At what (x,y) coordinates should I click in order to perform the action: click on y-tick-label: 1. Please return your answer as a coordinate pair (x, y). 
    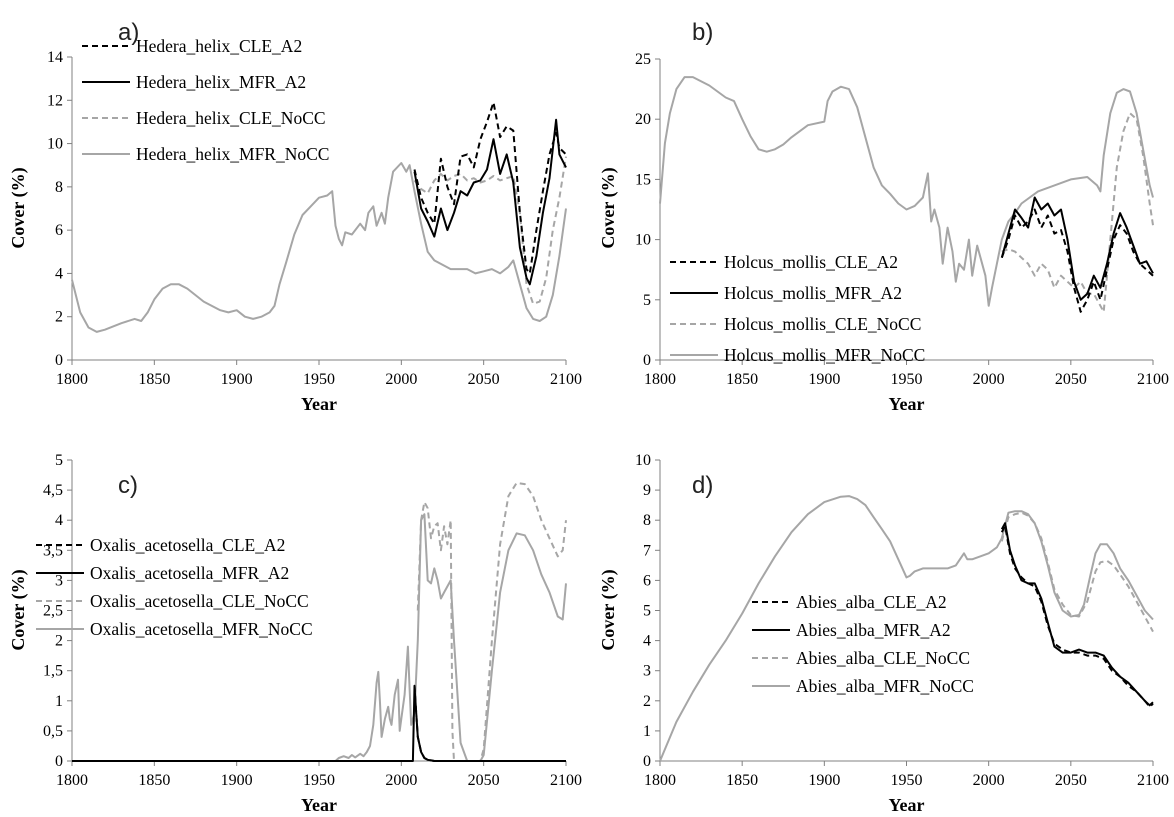
    Looking at the image, I should click on (59, 701).